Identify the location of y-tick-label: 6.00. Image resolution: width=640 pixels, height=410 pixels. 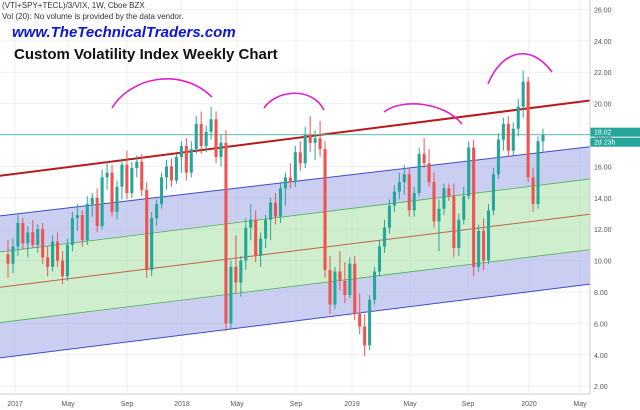
(601, 324).